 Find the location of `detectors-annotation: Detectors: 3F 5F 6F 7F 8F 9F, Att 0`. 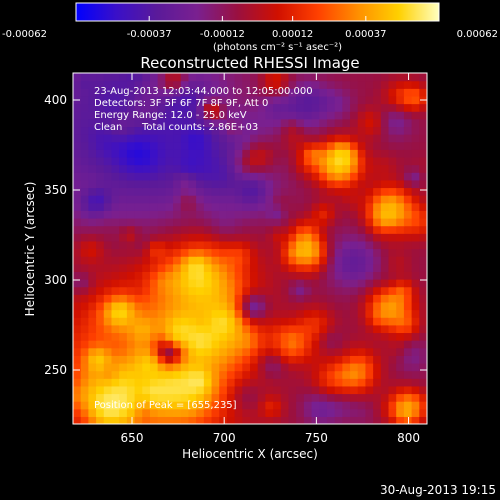

detectors-annotation: Detectors: 3F 5F 6F 7F 8F 9F, Att 0 is located at coordinates (181, 103).